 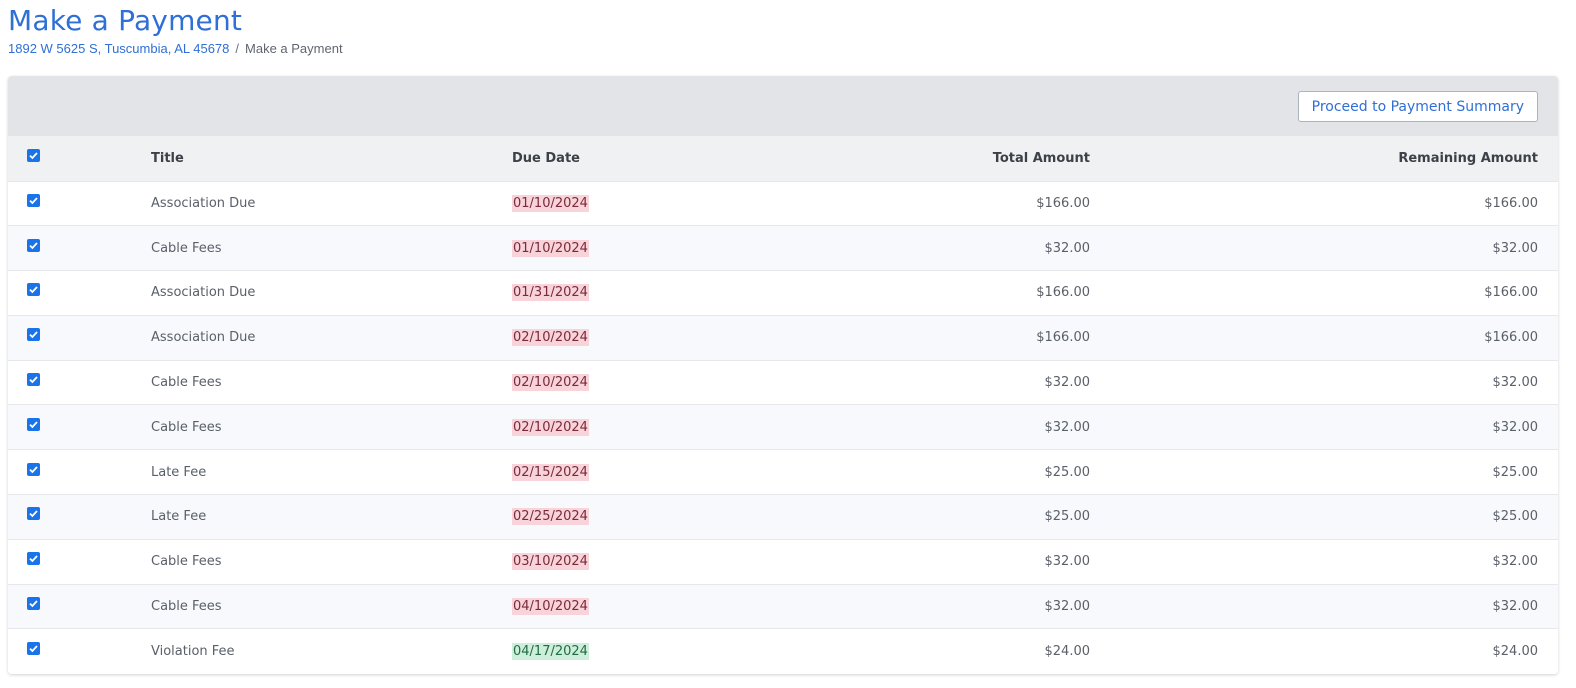 What do you see at coordinates (294, 48) in the screenshot?
I see `breadcrumb-current: Make a Payment` at bounding box center [294, 48].